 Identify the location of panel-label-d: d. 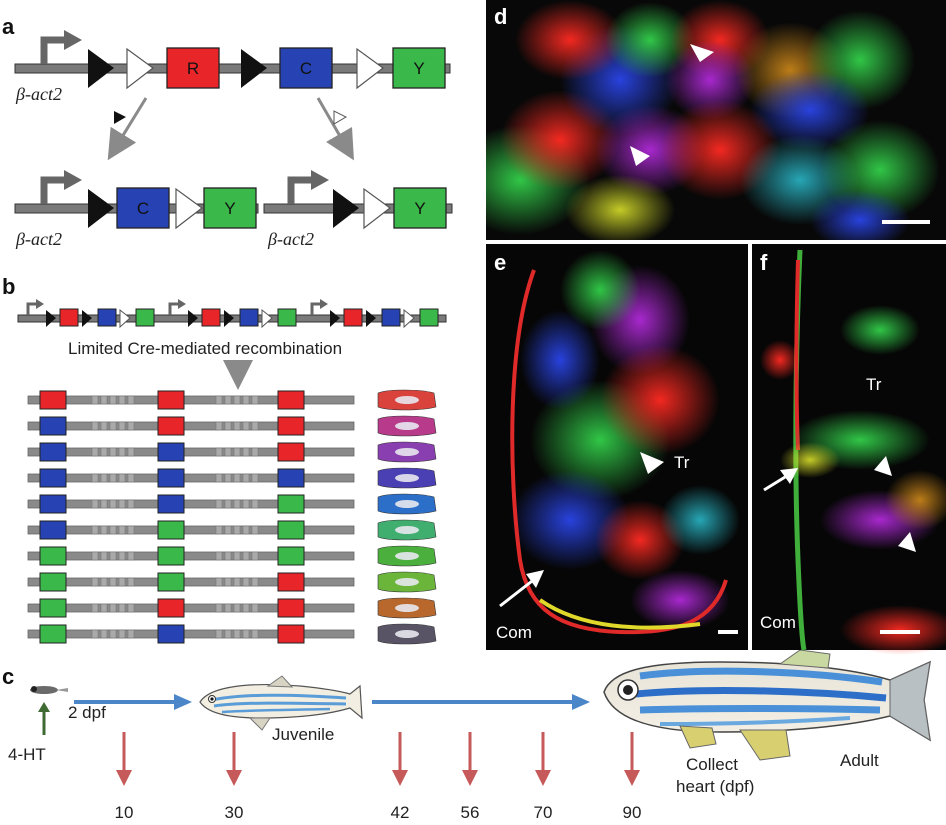
(500, 16).